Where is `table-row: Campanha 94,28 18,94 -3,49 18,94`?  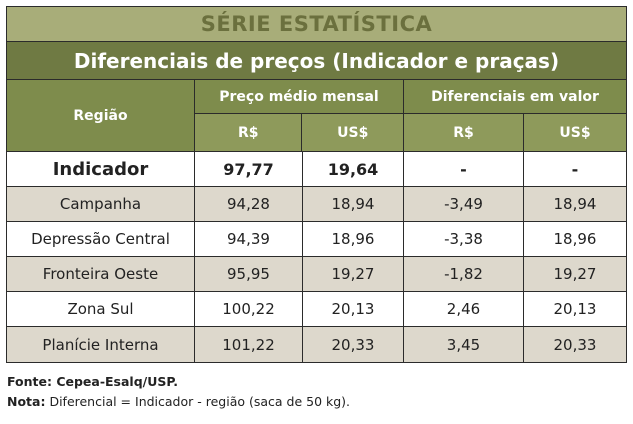 table-row: Campanha 94,28 18,94 -3,49 18,94 is located at coordinates (316, 204).